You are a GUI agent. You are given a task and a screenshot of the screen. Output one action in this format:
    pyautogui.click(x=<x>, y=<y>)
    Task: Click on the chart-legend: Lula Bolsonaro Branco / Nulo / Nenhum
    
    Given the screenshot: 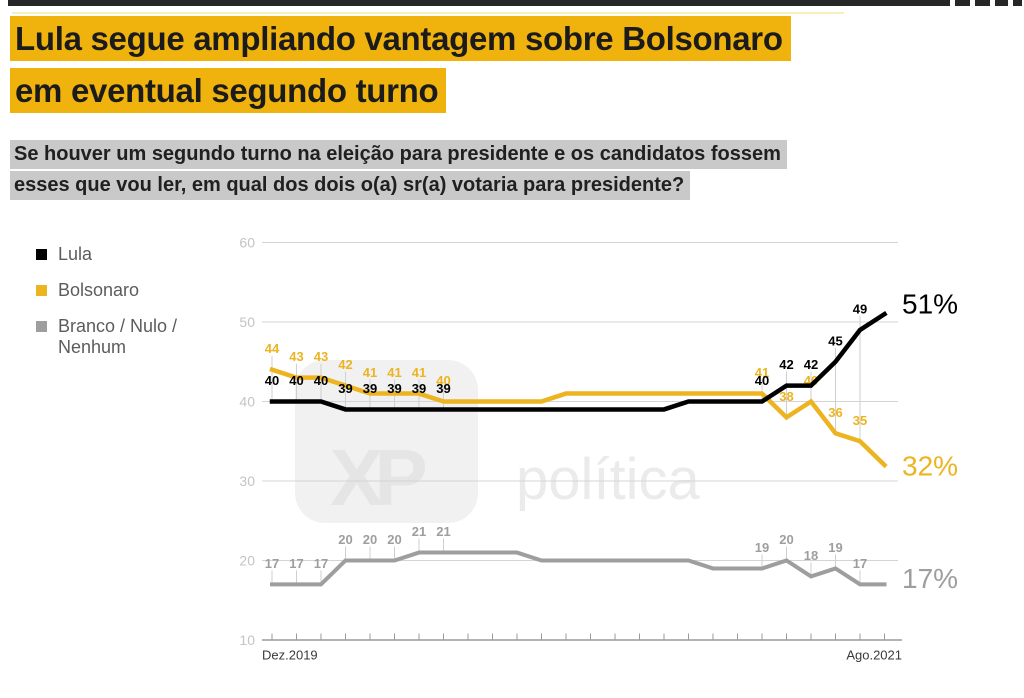 What is the action you would take?
    pyautogui.click(x=108, y=301)
    